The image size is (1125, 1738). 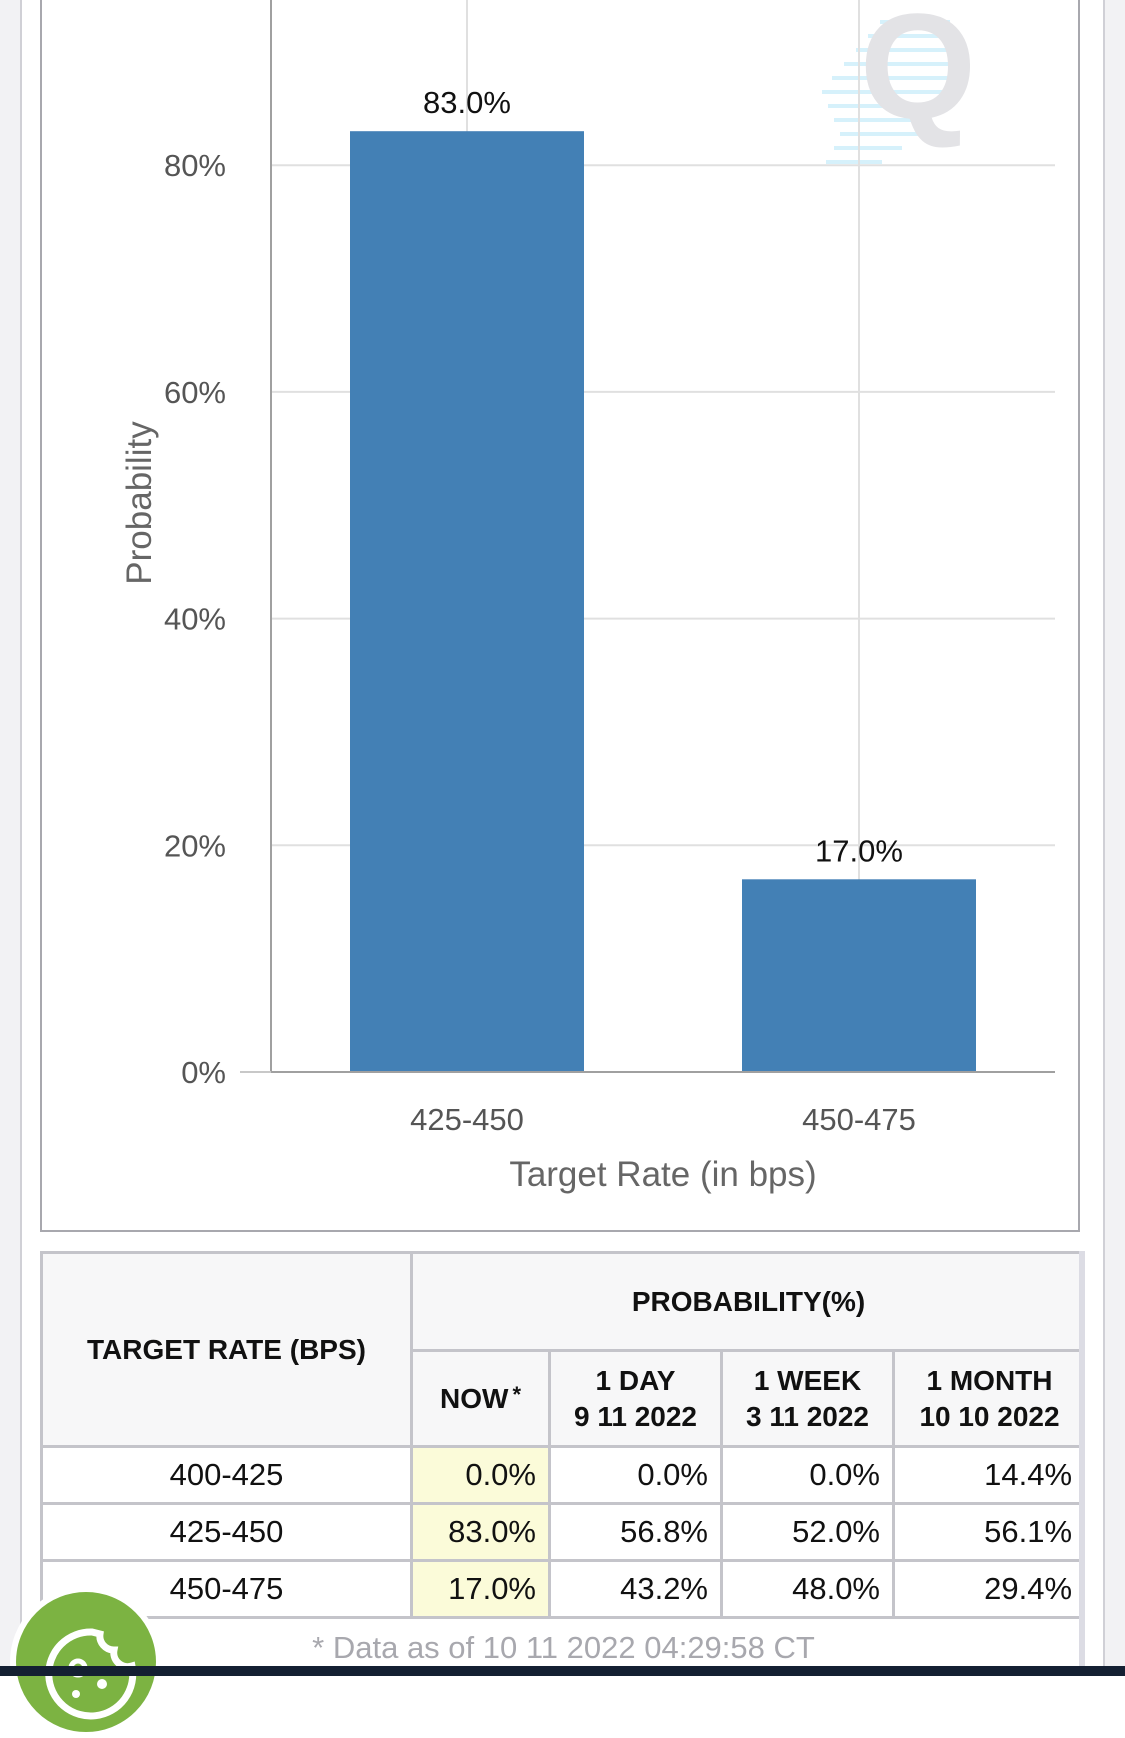 I want to click on column-header-1-month-date: 10 10 2022, so click(x=989, y=1416).